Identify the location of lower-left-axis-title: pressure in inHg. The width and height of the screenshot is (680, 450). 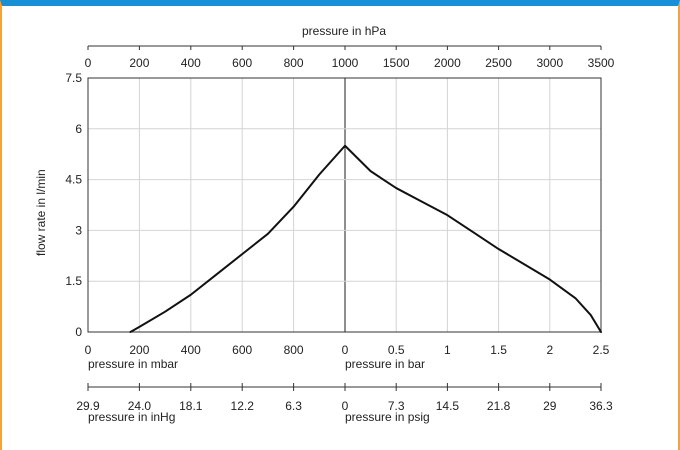
(131, 417).